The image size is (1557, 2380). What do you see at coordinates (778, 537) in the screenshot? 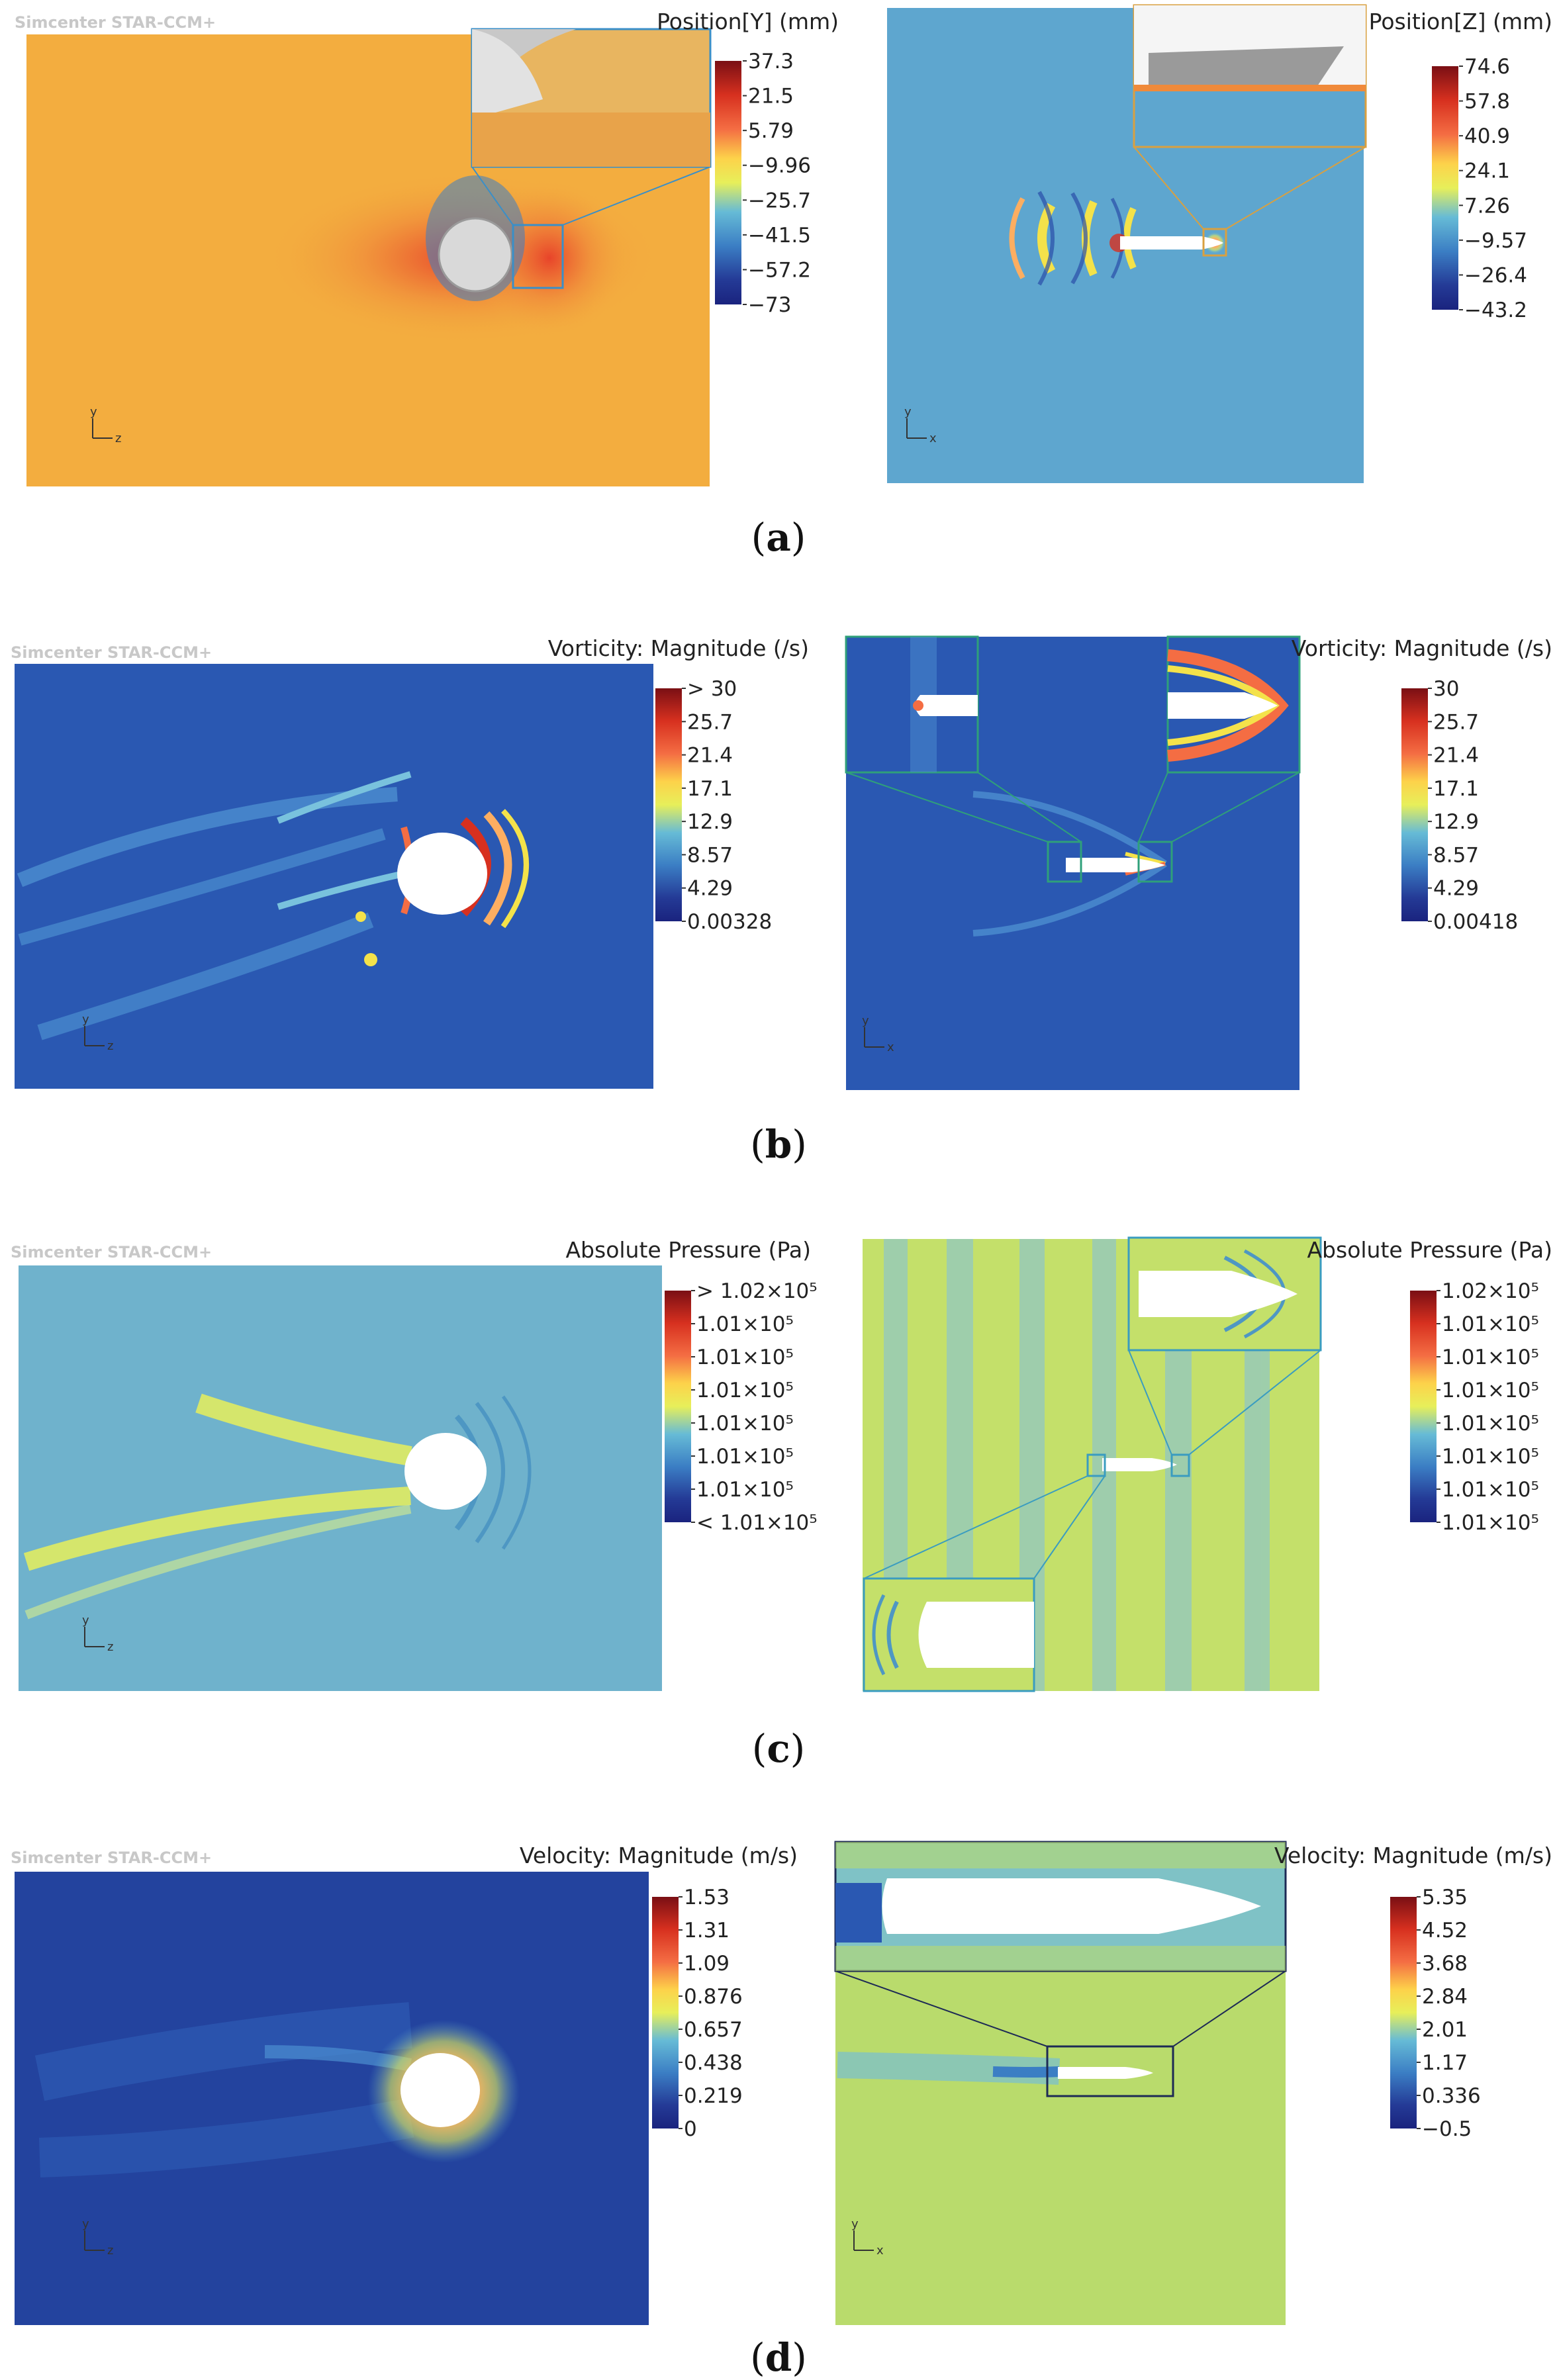
I see `subfigure-label-a: (a)` at bounding box center [778, 537].